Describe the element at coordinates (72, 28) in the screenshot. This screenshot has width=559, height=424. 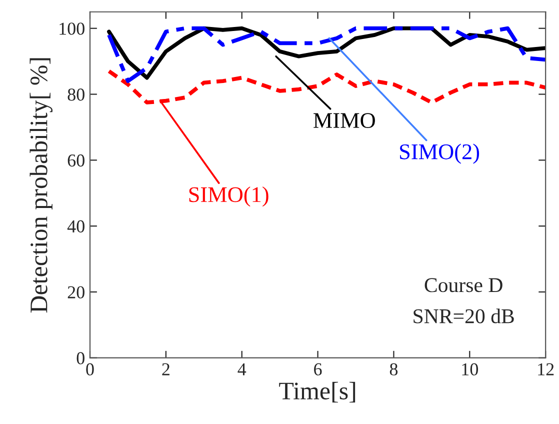
I see `y-tick-label: 100` at that location.